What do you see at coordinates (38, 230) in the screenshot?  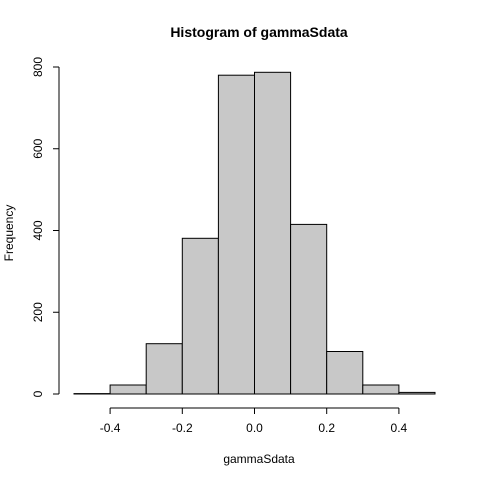 I see `y-tick-label: 400` at bounding box center [38, 230].